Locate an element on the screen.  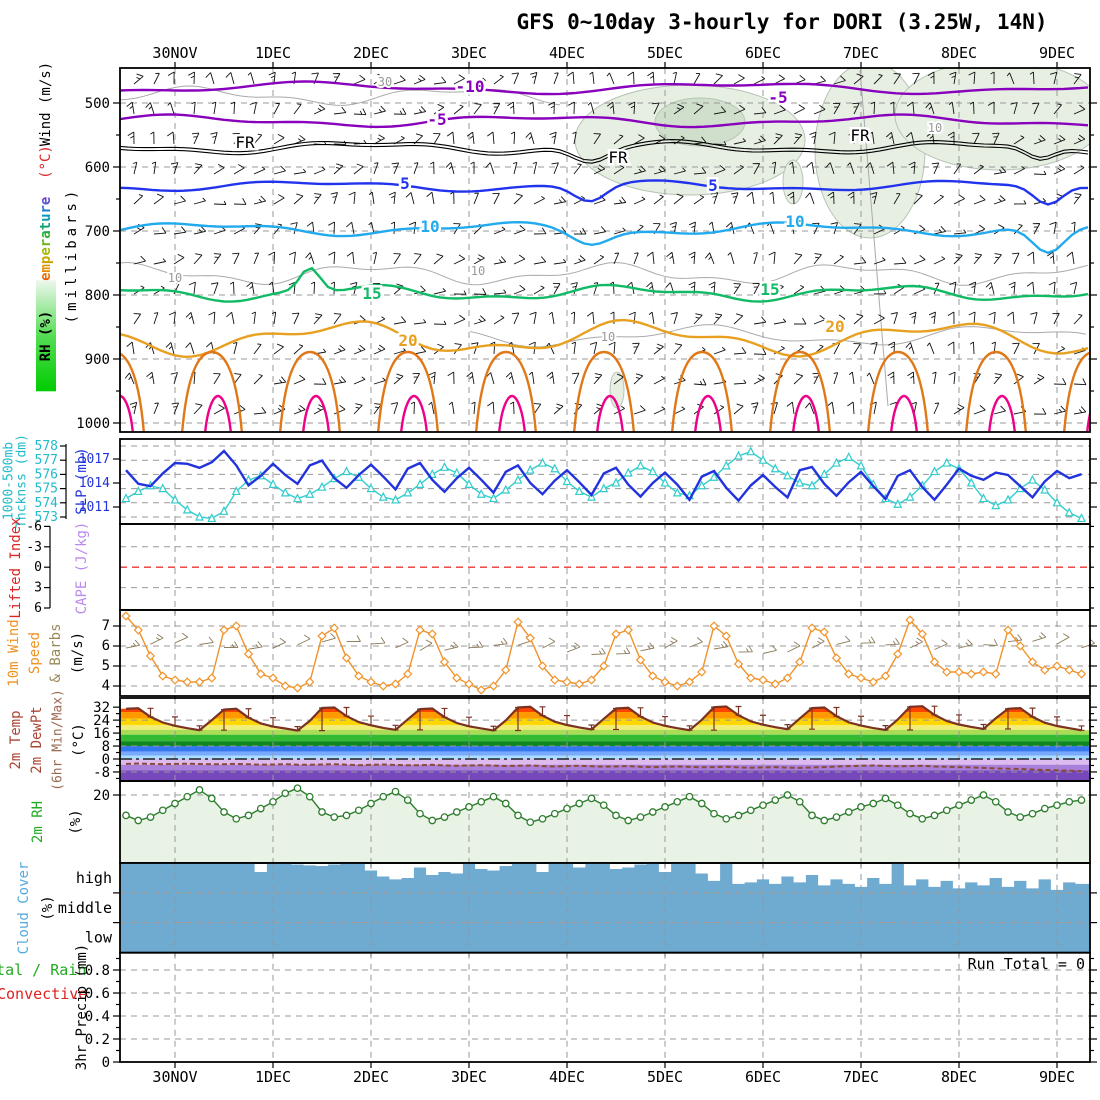
wind-frame is located at coordinates (605, 653).